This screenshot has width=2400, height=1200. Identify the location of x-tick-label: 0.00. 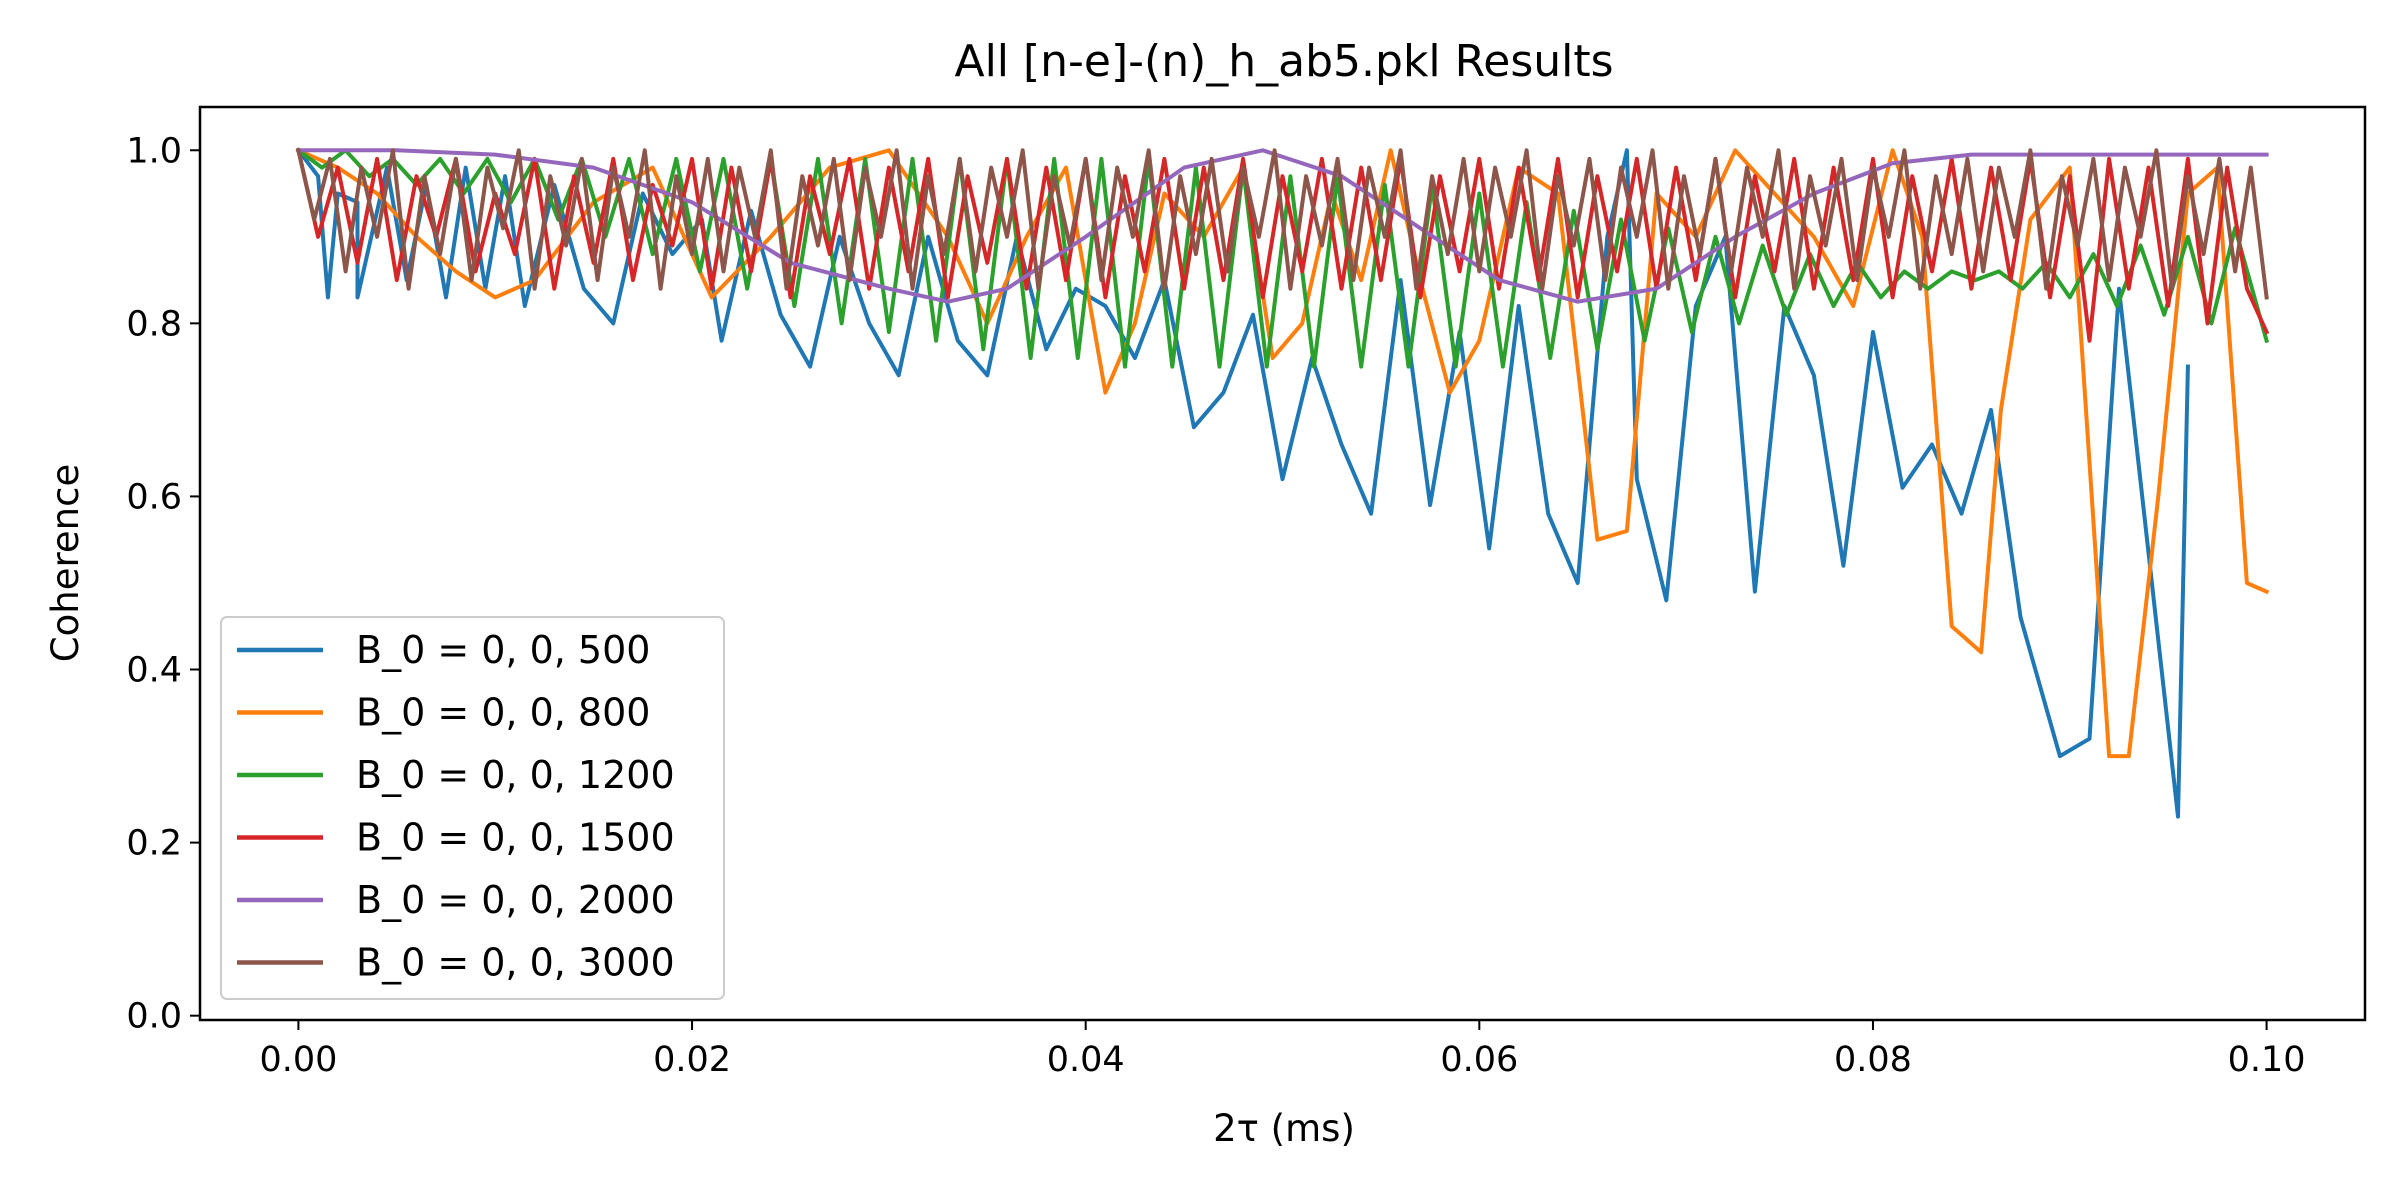
(298, 1060).